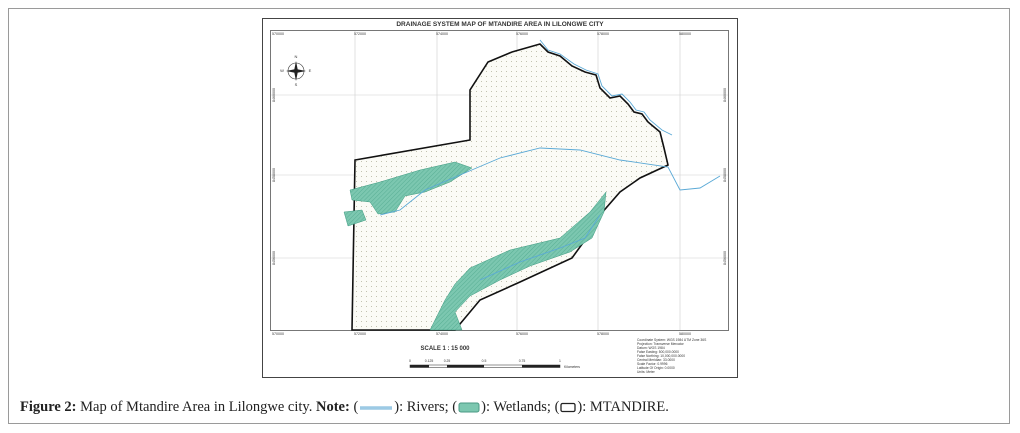 This screenshot has width=1020, height=433. I want to click on compass-label: N, so click(296, 56).